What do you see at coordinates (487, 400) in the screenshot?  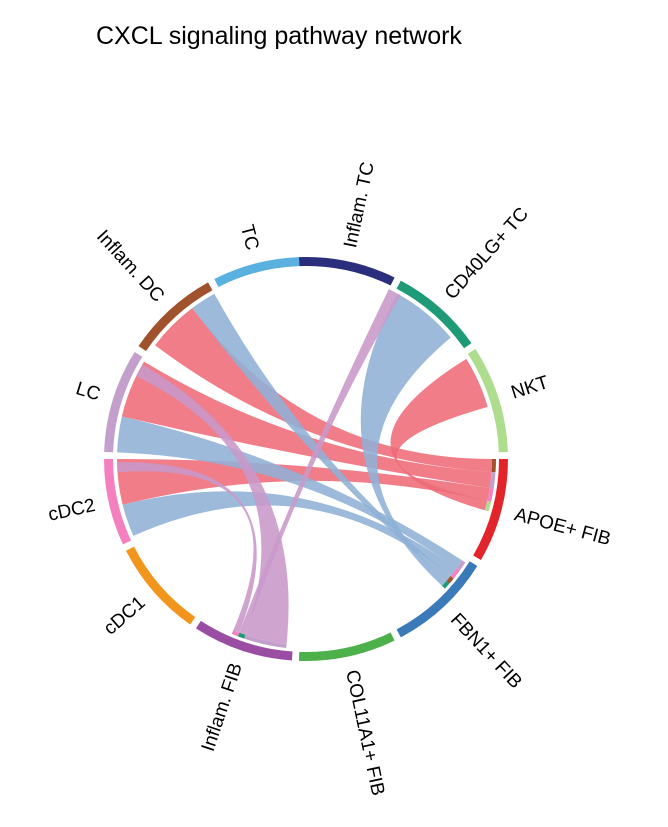 I see `sector-nkt` at bounding box center [487, 400].